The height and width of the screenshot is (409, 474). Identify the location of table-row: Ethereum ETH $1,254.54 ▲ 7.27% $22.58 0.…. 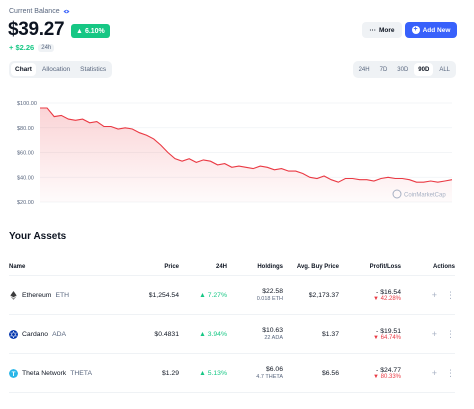
(232, 295).